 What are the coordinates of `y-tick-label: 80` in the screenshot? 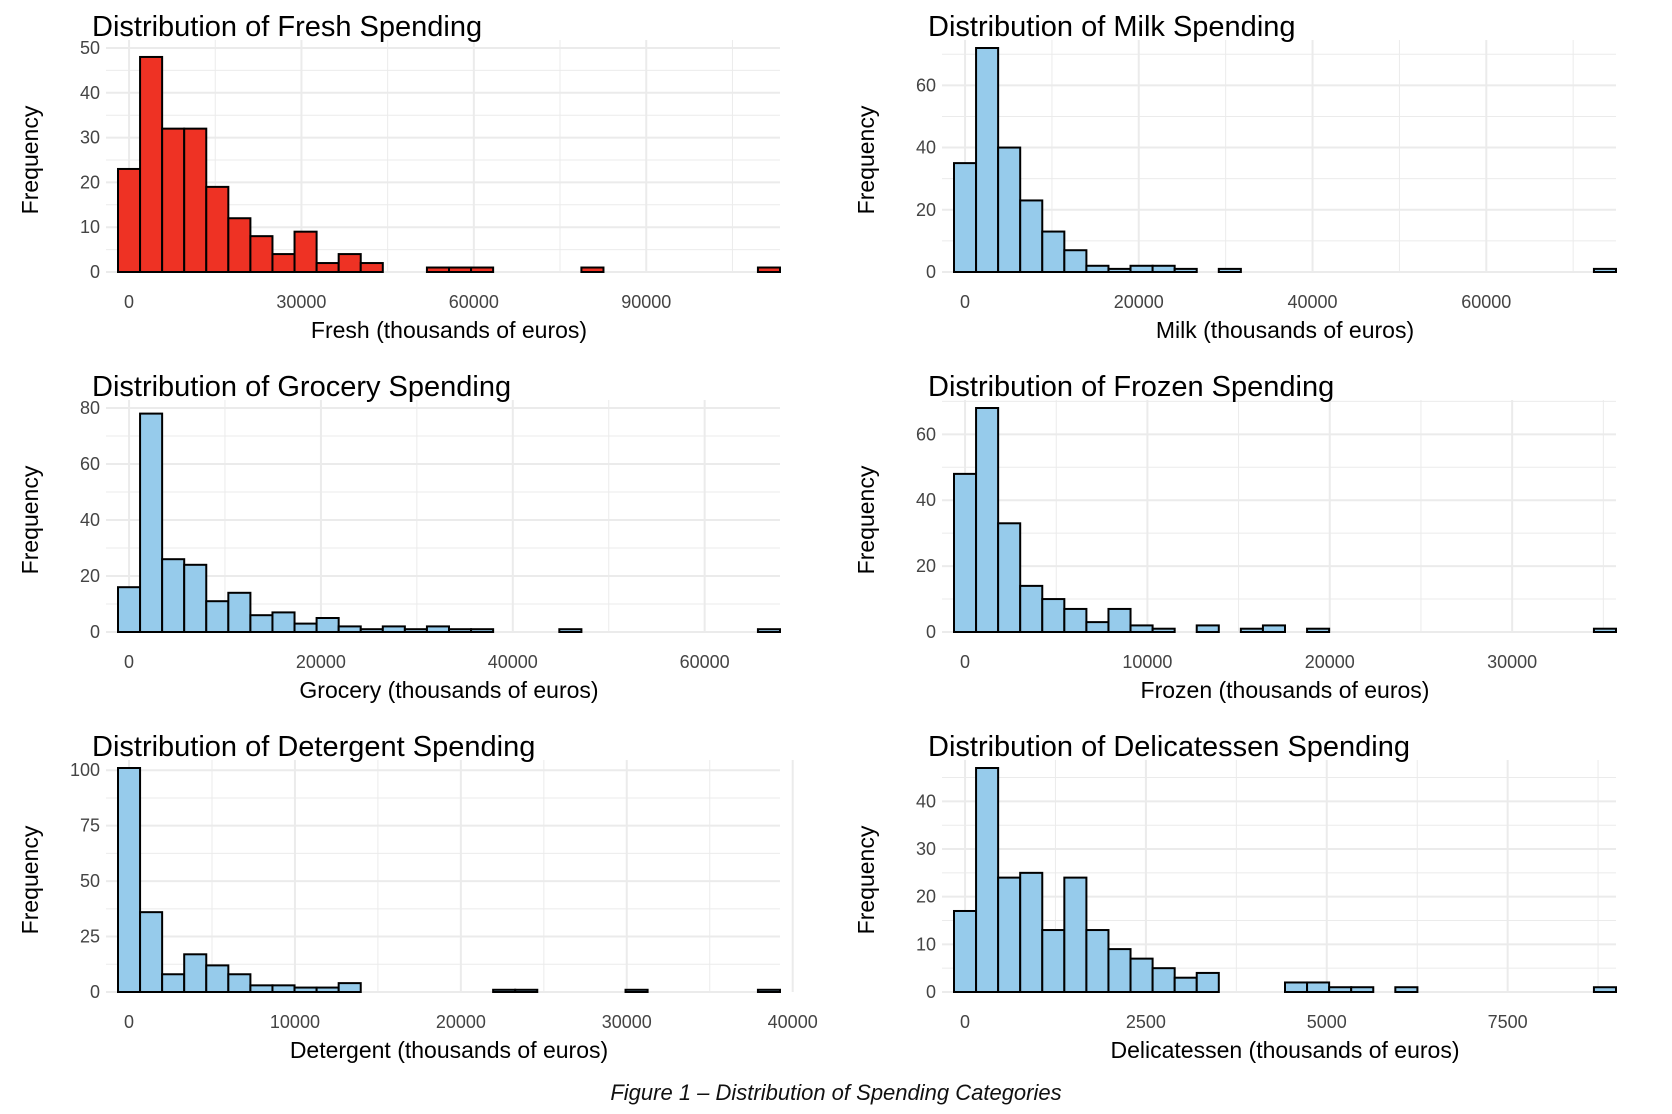 It's located at (90, 408).